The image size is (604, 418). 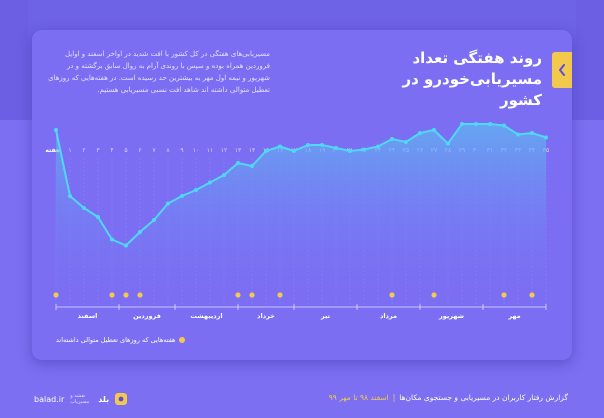 I want to click on x-axis-prefix: هفته, so click(x=52, y=150).